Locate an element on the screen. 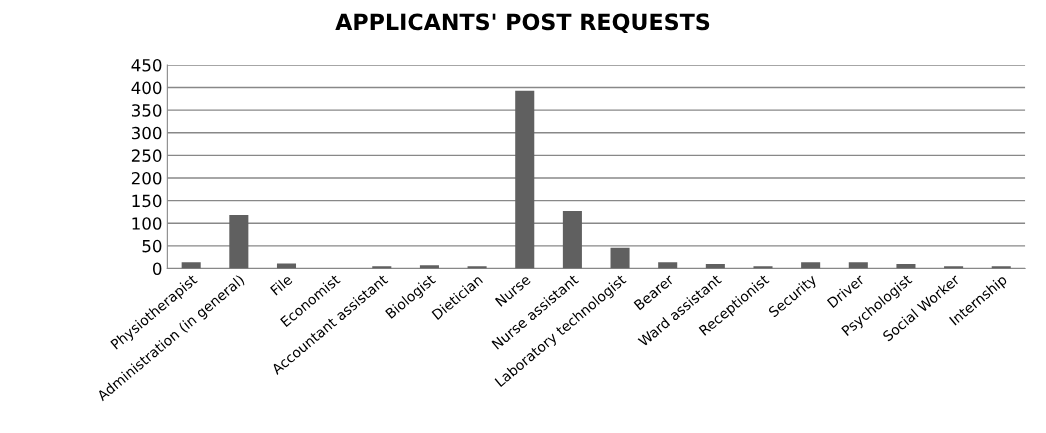 This screenshot has height=433, width=1046. y-tick-label: 100 is located at coordinates (147, 223).